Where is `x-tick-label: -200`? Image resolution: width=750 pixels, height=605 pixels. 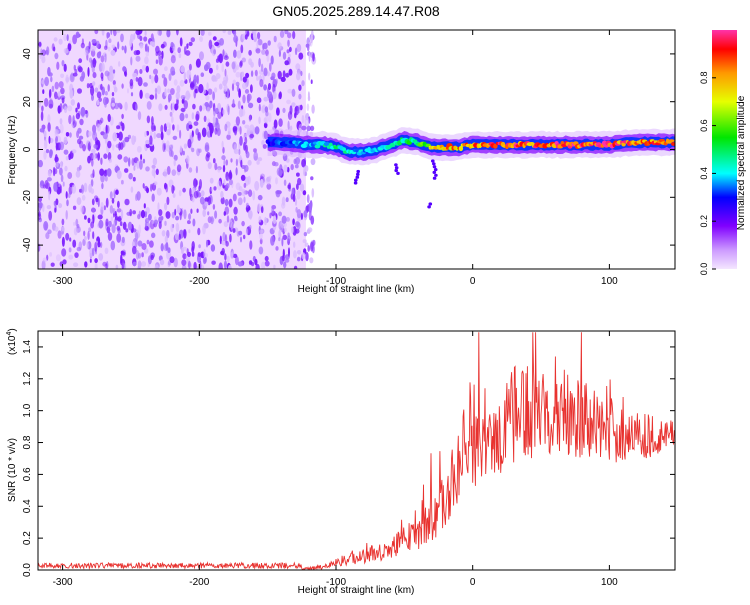
x-tick-label: -200 is located at coordinates (199, 281).